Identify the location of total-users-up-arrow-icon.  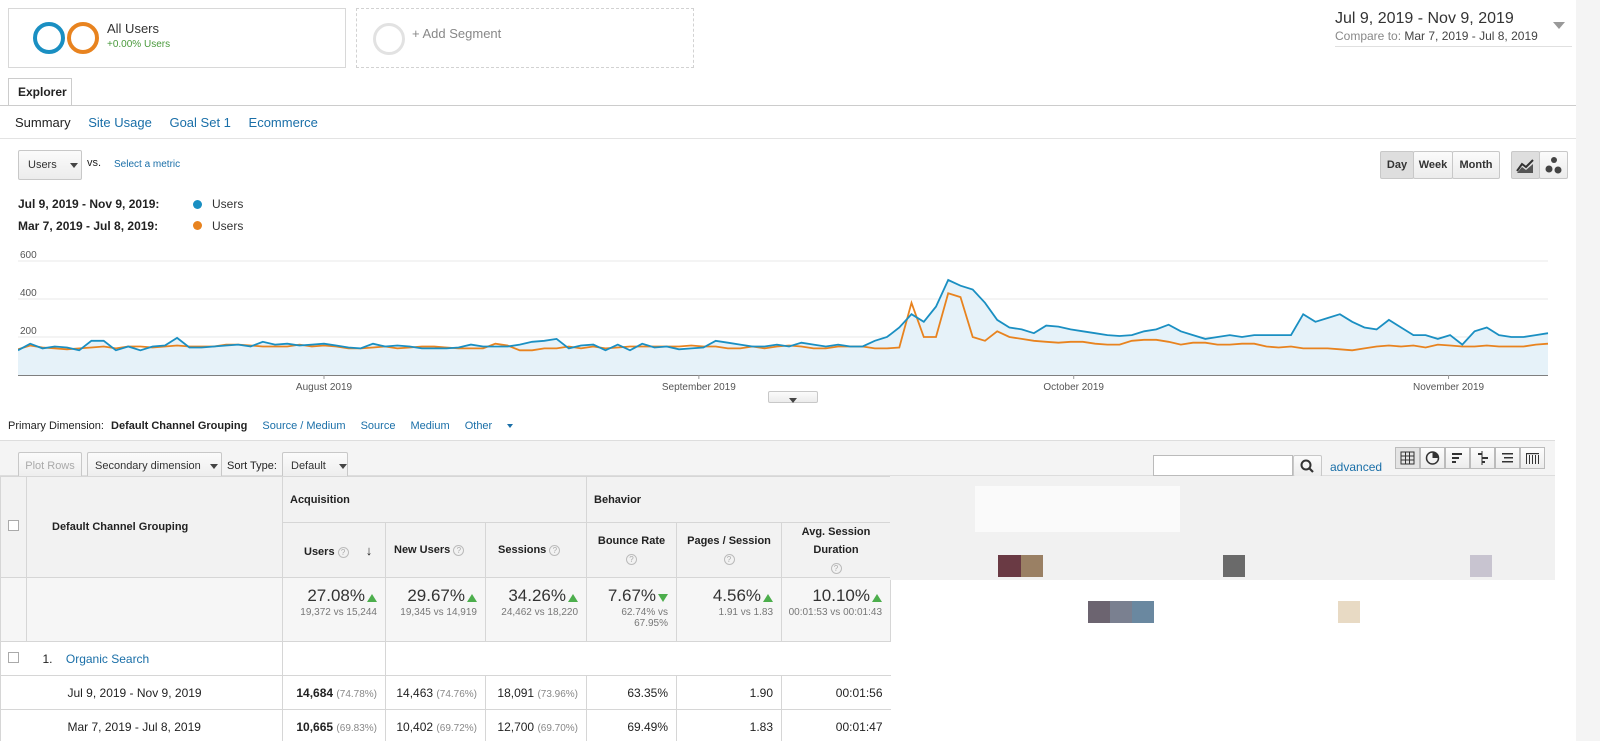
(372, 598).